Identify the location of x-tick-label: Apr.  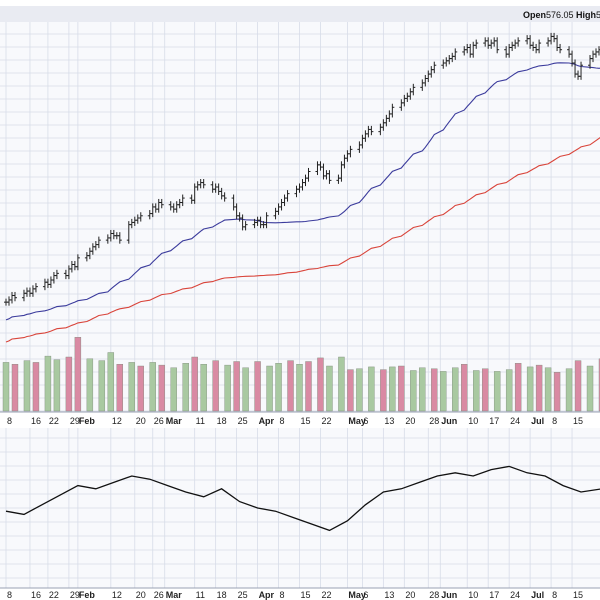
(267, 595).